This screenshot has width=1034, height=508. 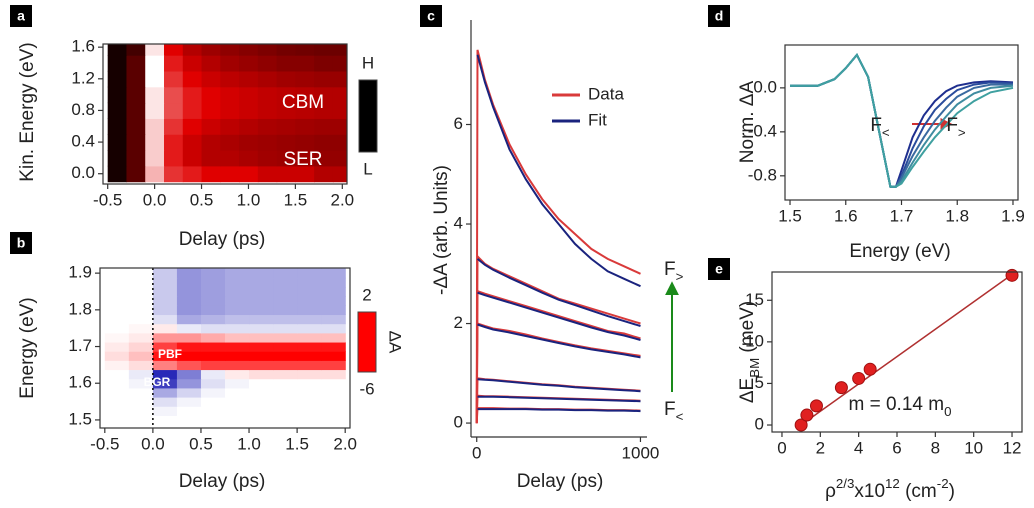 What do you see at coordinates (754, 368) in the screenshot?
I see `y-axis-label-part: BM` at bounding box center [754, 368].